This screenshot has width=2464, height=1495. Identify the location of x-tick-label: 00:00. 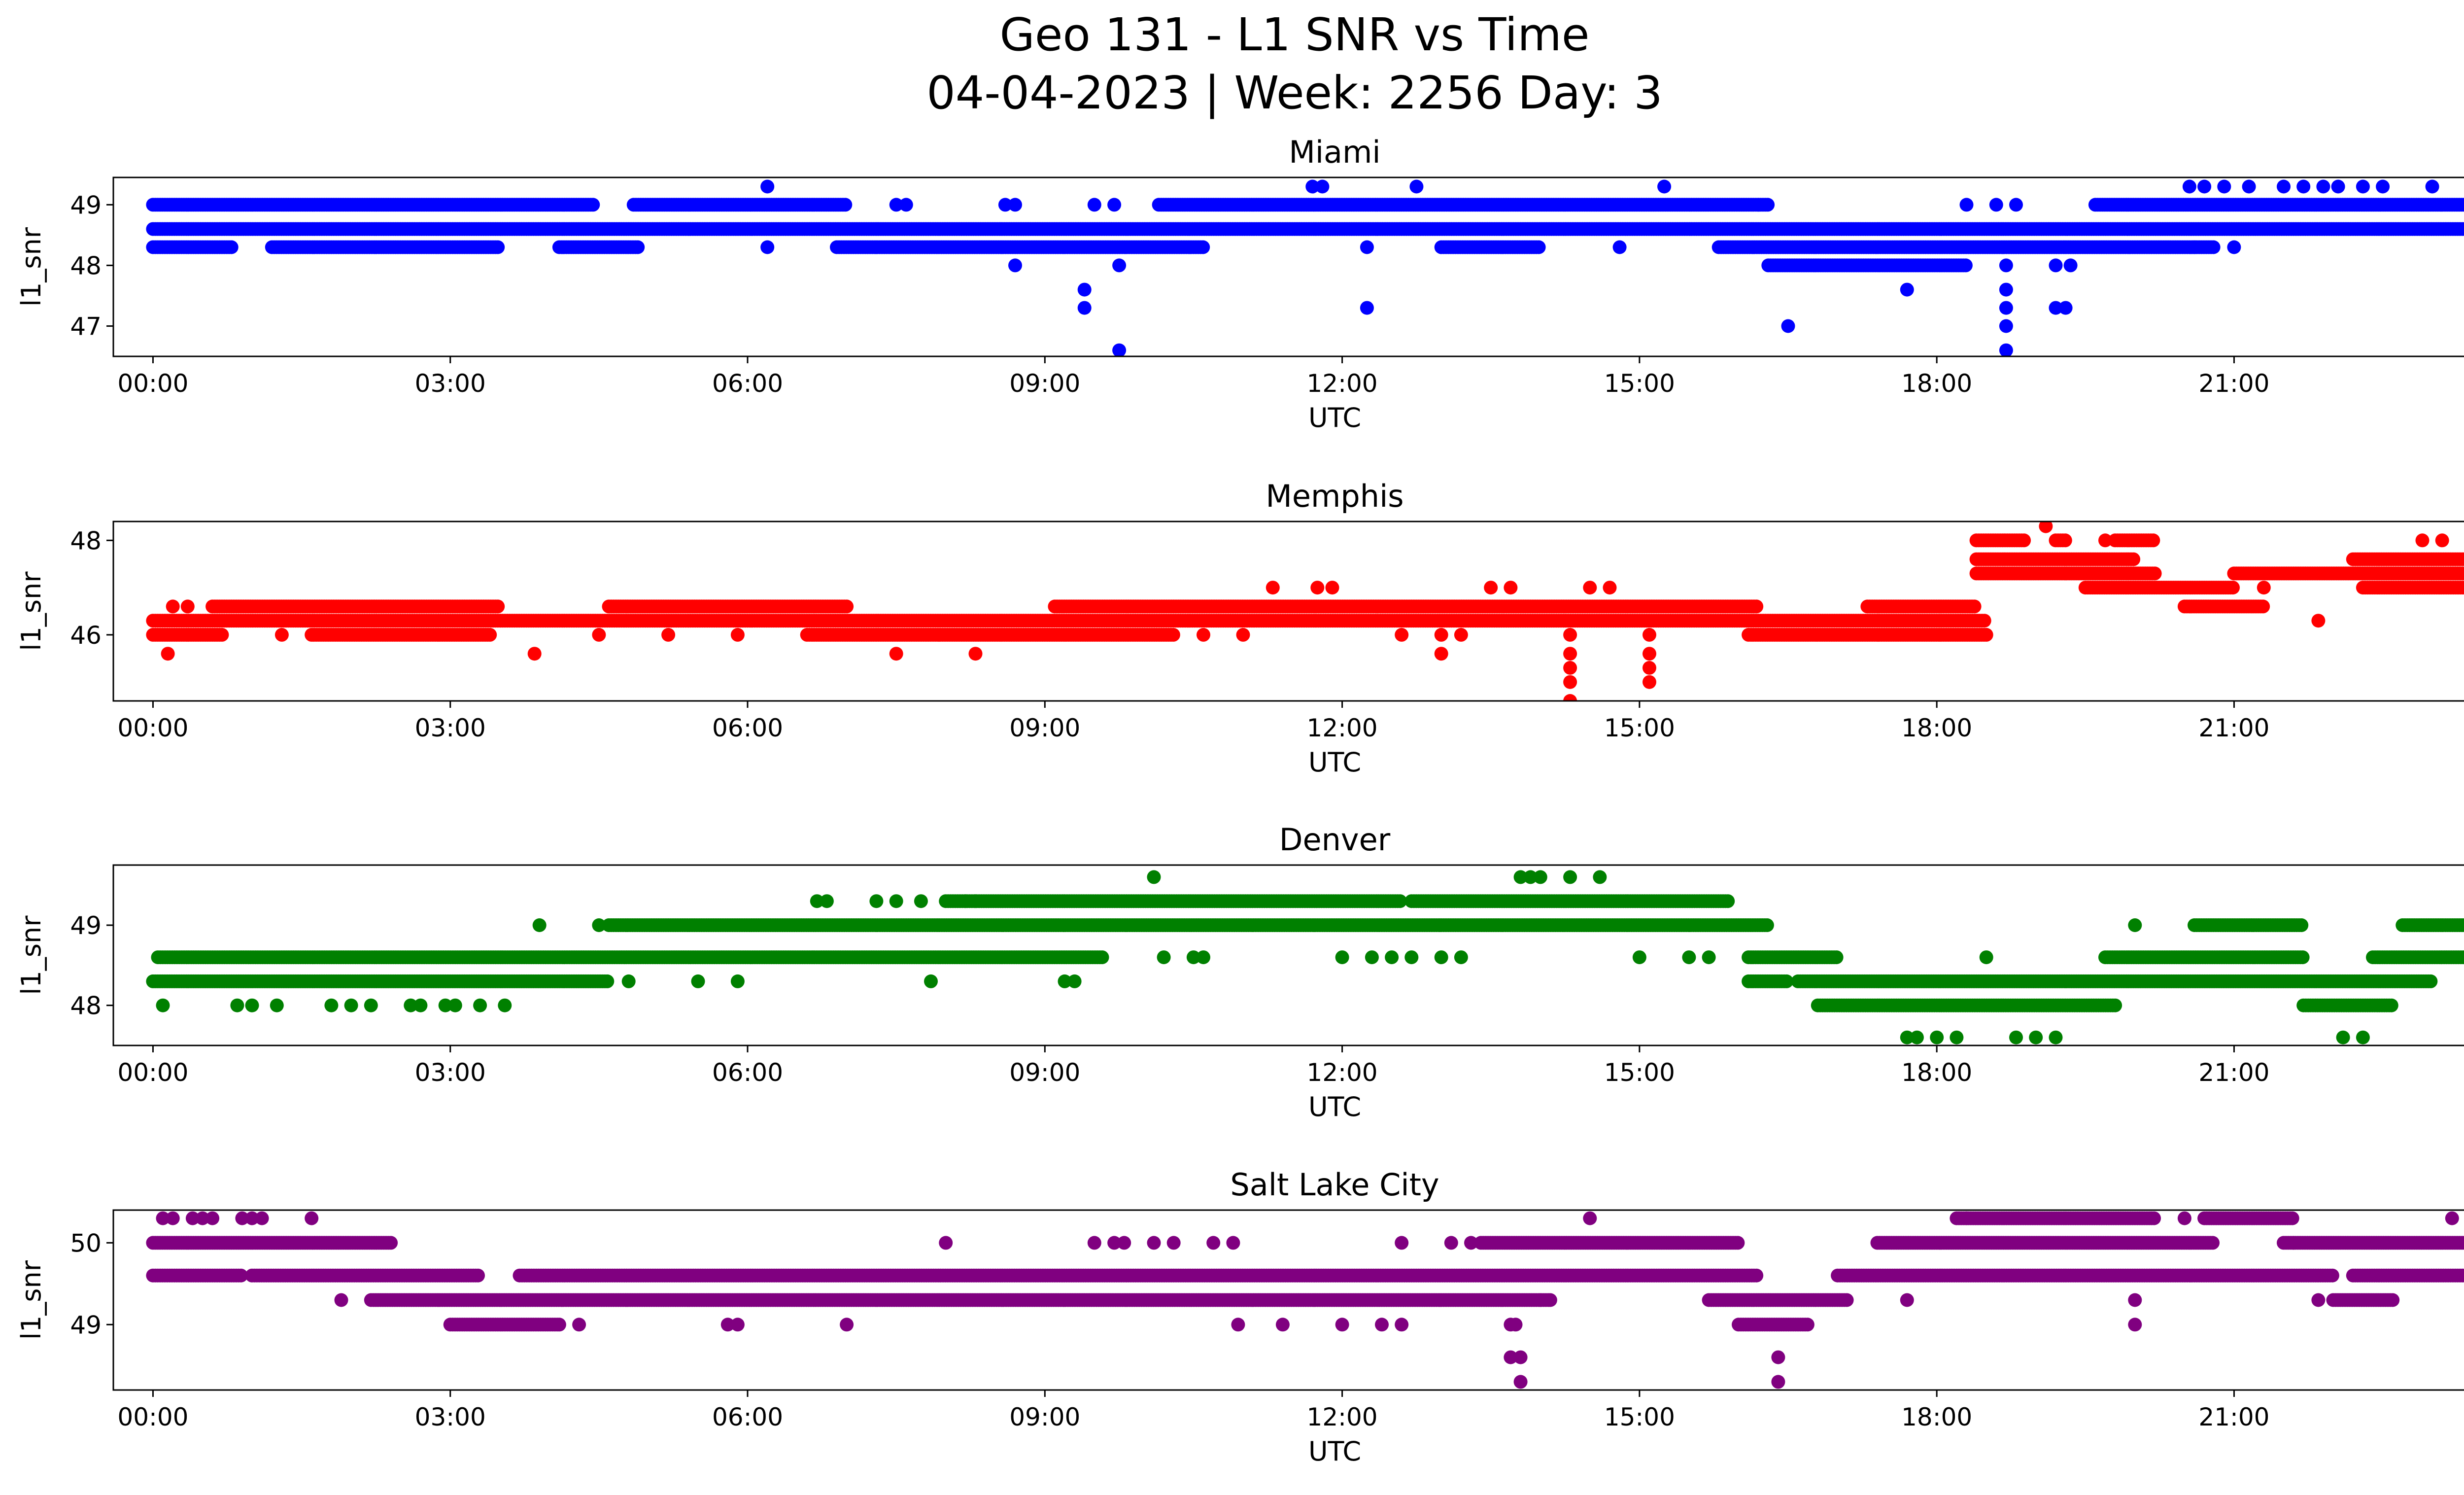
(152, 383).